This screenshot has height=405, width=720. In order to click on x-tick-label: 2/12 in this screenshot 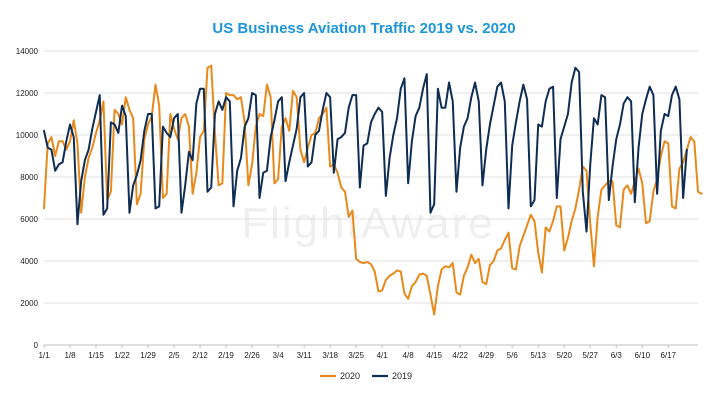, I will do `click(200, 355)`.